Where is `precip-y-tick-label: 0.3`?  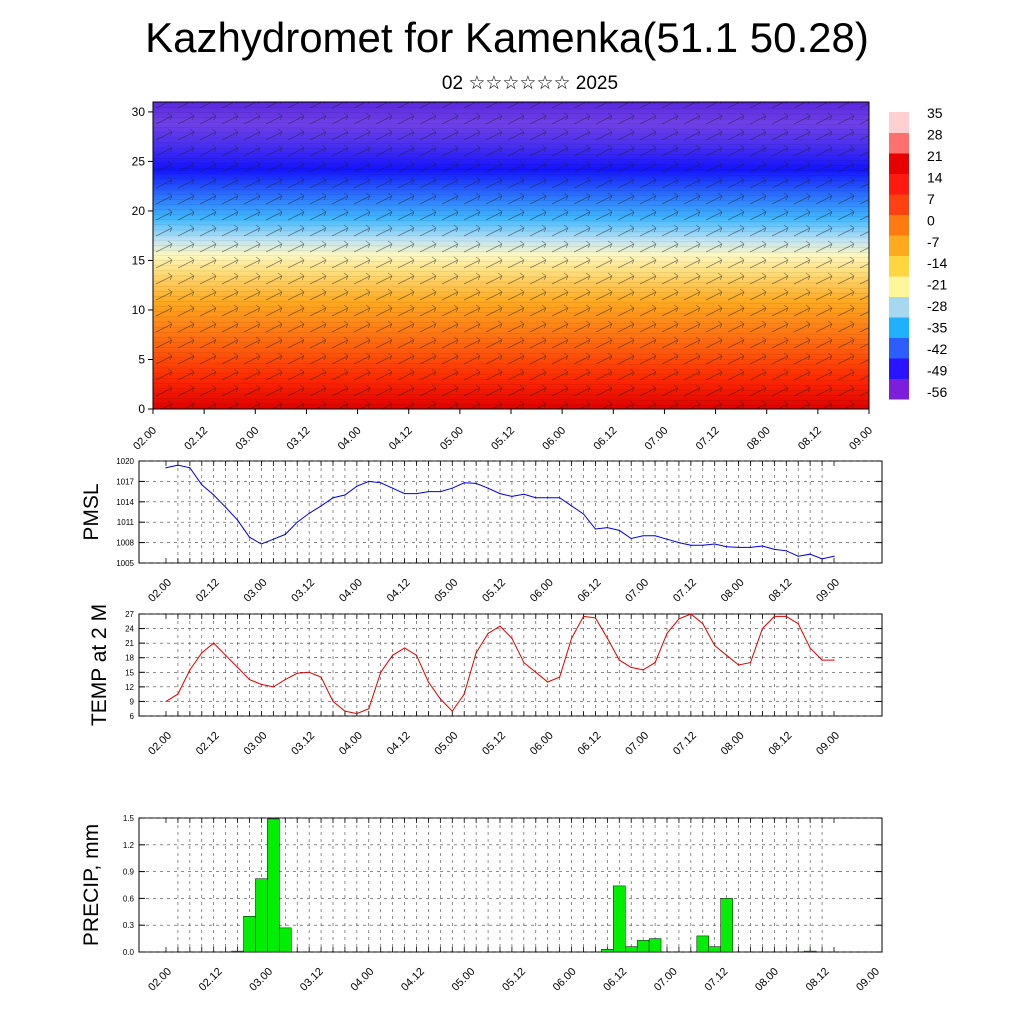 precip-y-tick-label: 0.3 is located at coordinates (129, 925).